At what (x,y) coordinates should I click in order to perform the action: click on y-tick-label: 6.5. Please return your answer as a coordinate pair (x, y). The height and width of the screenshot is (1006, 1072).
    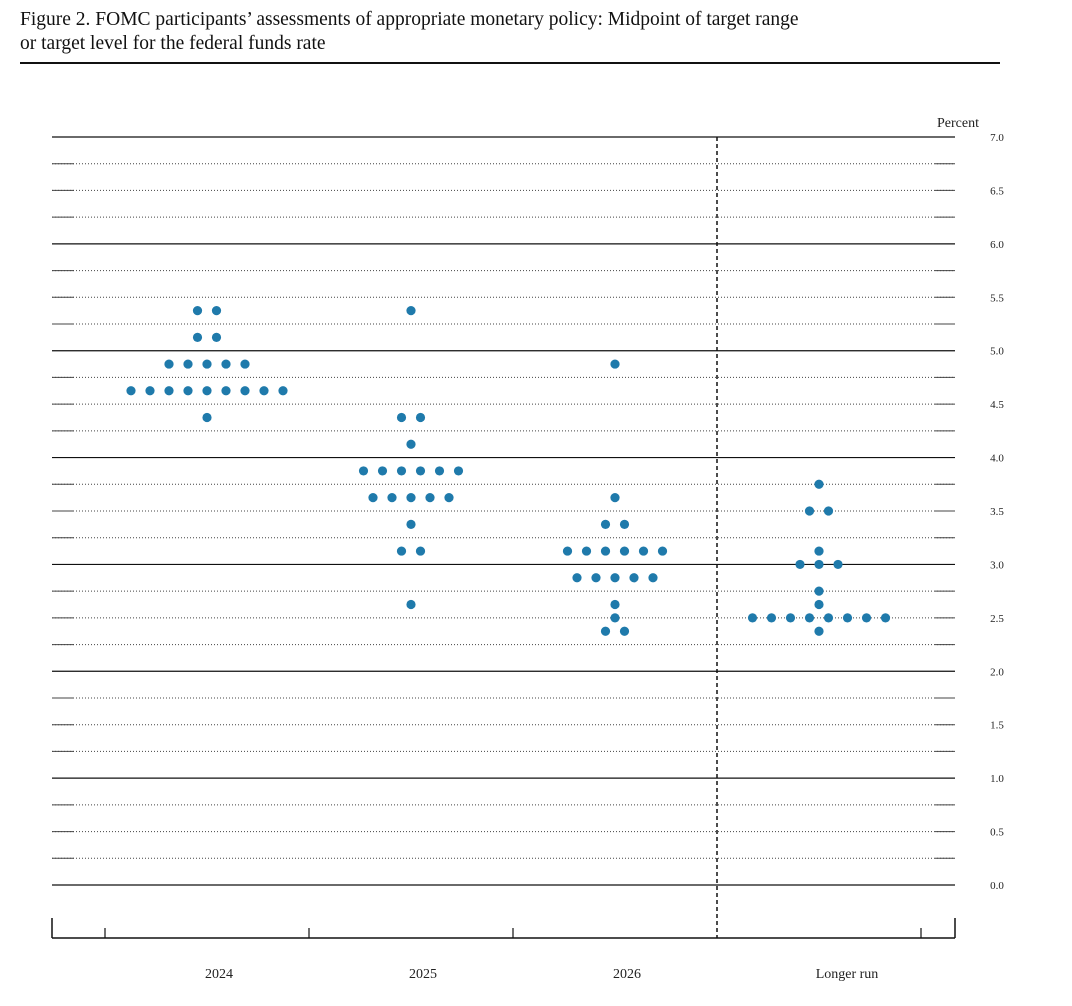
    Looking at the image, I should click on (997, 191).